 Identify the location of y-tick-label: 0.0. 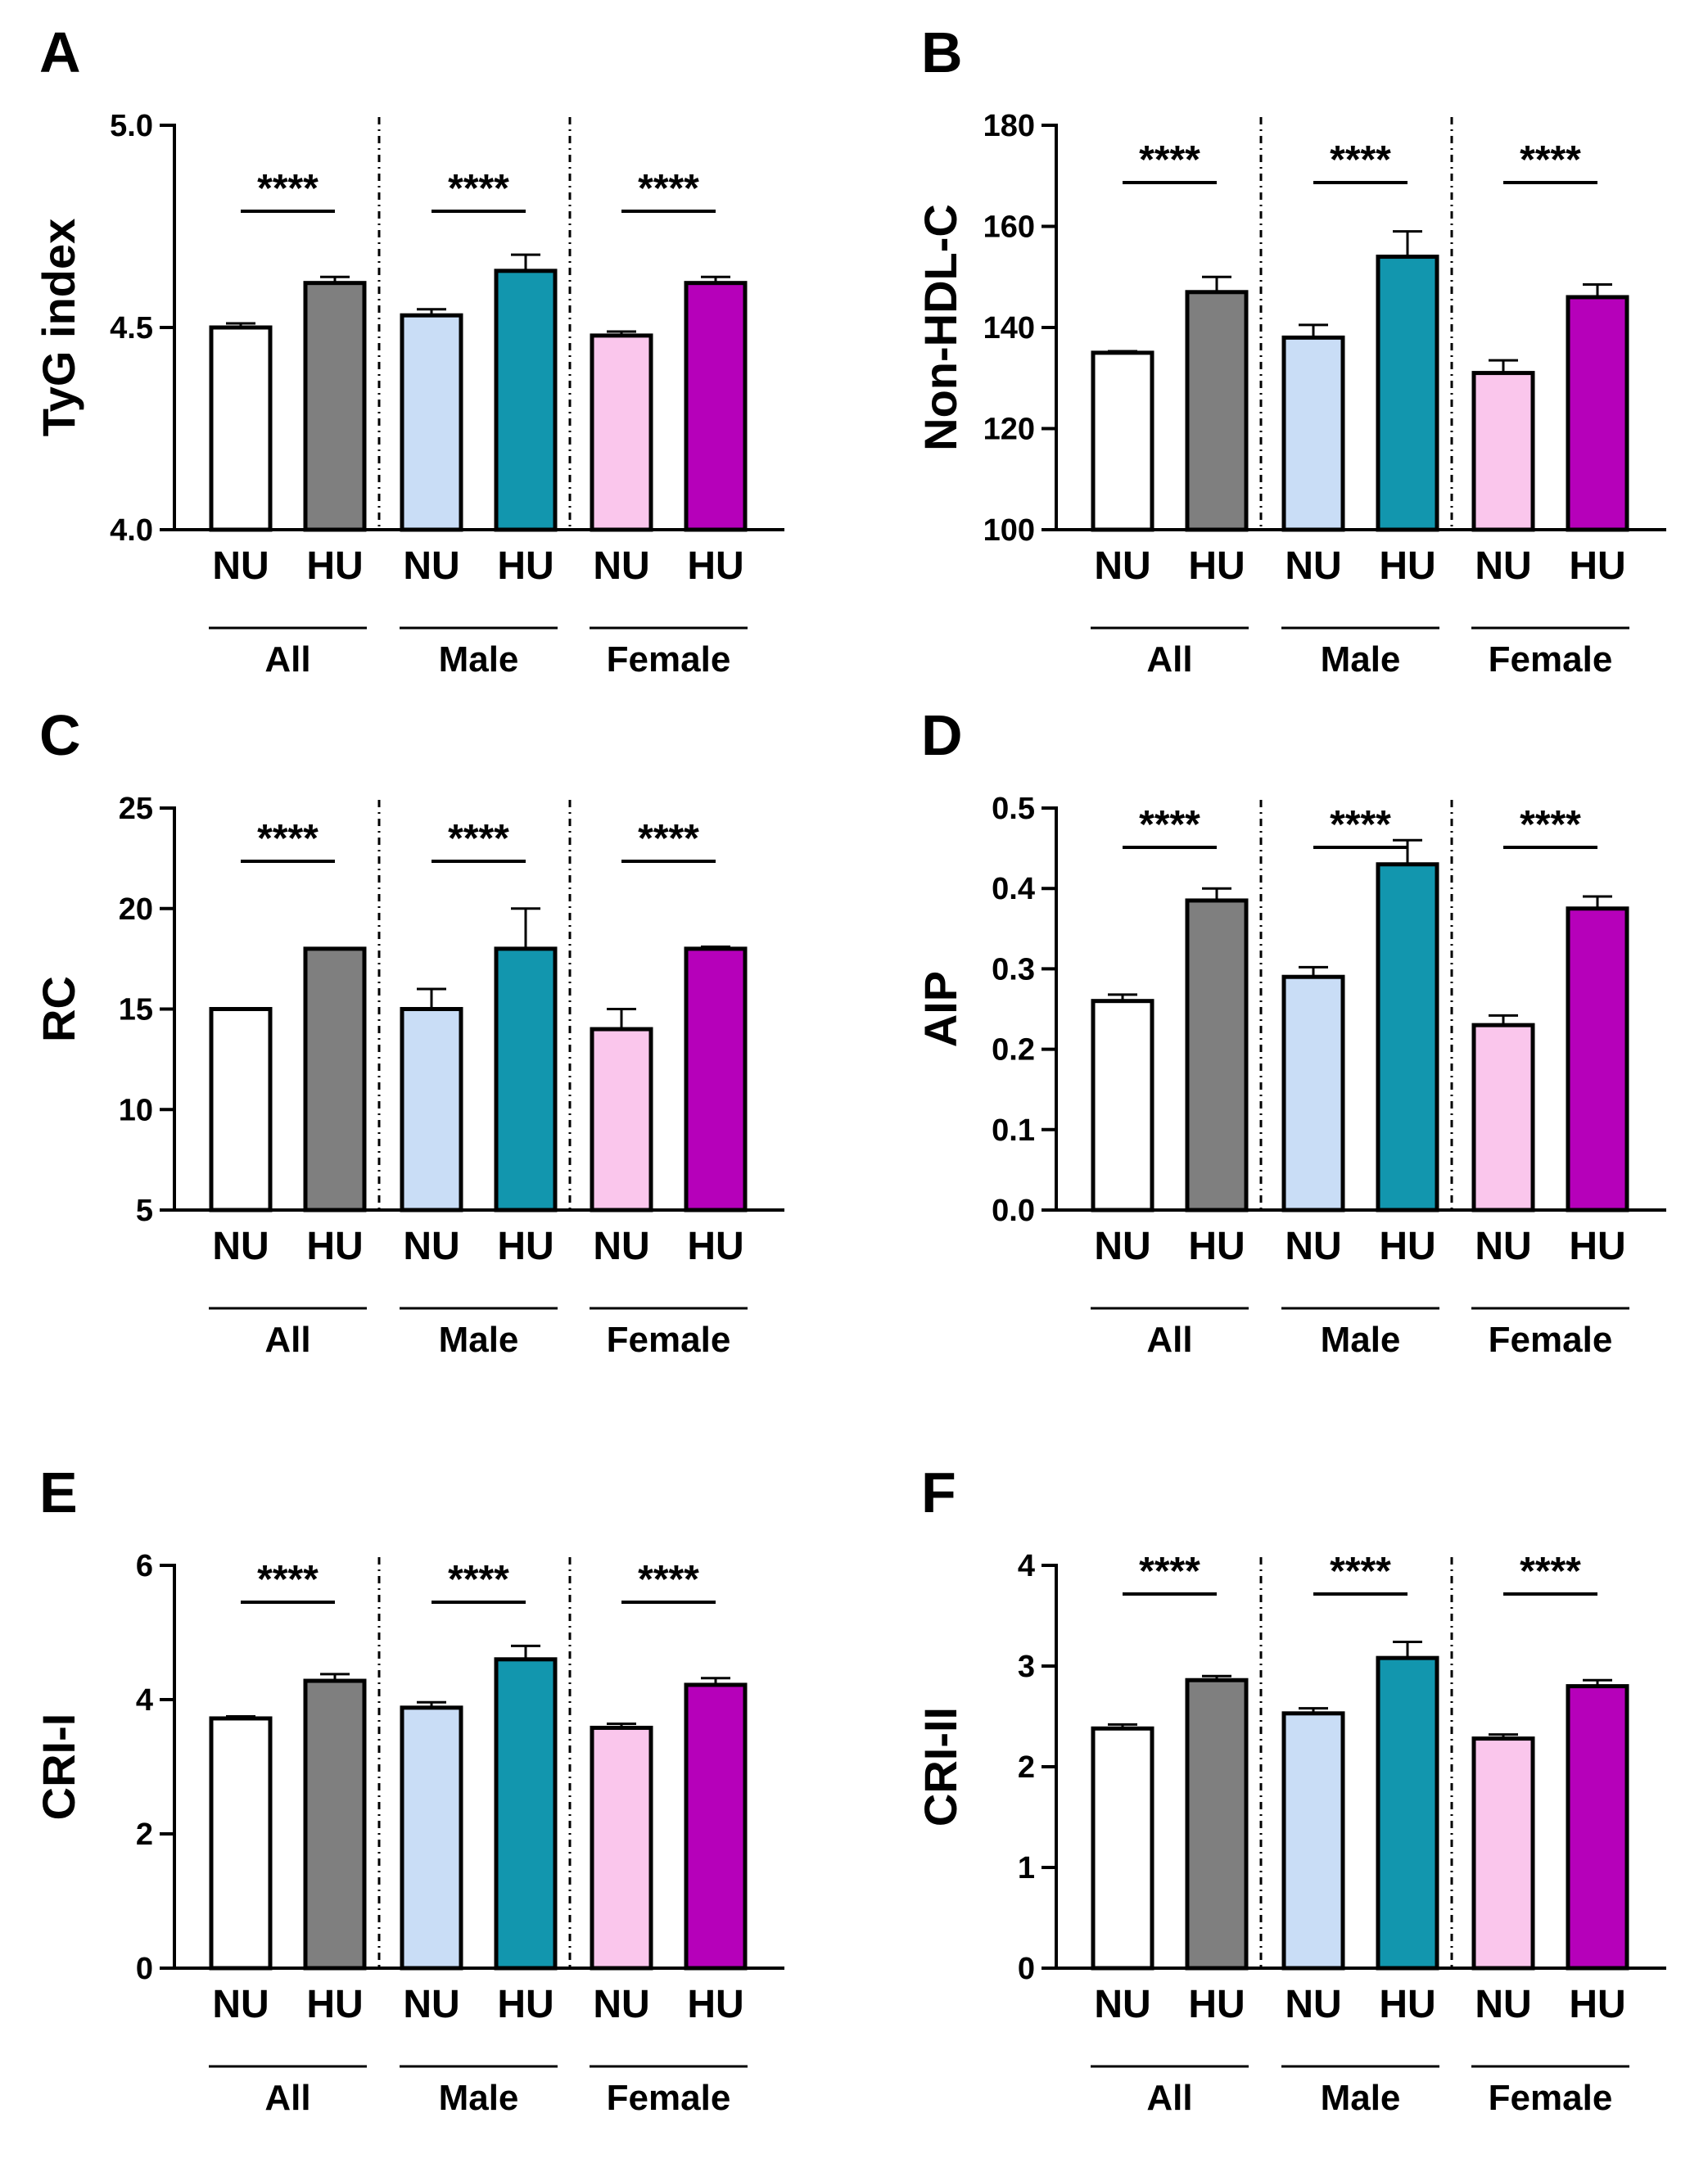
(1013, 1211).